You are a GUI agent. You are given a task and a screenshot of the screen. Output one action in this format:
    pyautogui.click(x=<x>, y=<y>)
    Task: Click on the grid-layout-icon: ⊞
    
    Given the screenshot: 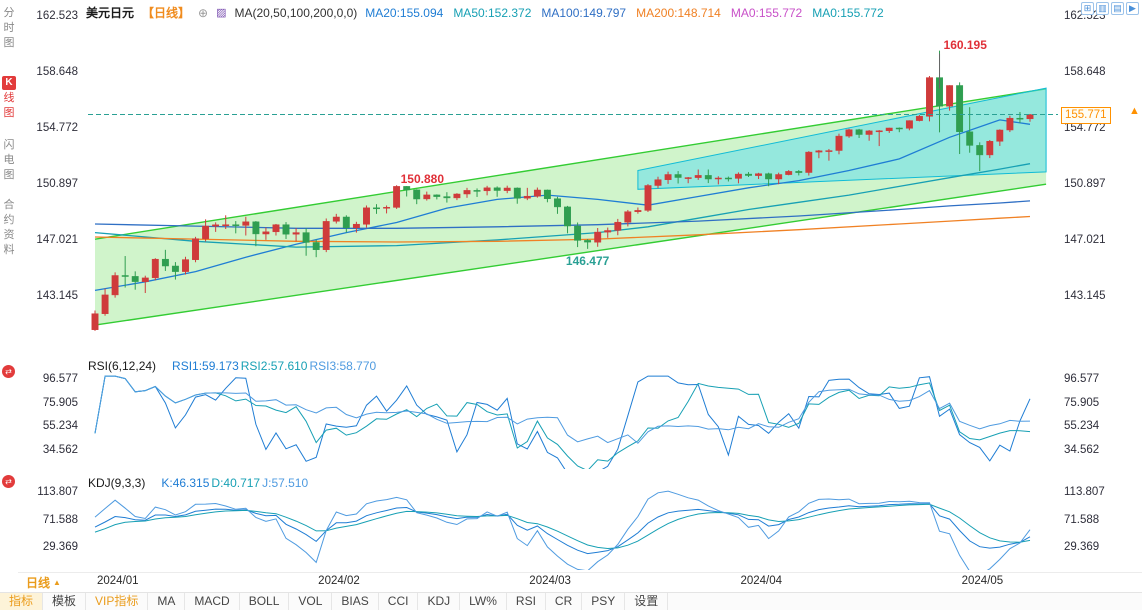 What is the action you would take?
    pyautogui.click(x=1087, y=8)
    